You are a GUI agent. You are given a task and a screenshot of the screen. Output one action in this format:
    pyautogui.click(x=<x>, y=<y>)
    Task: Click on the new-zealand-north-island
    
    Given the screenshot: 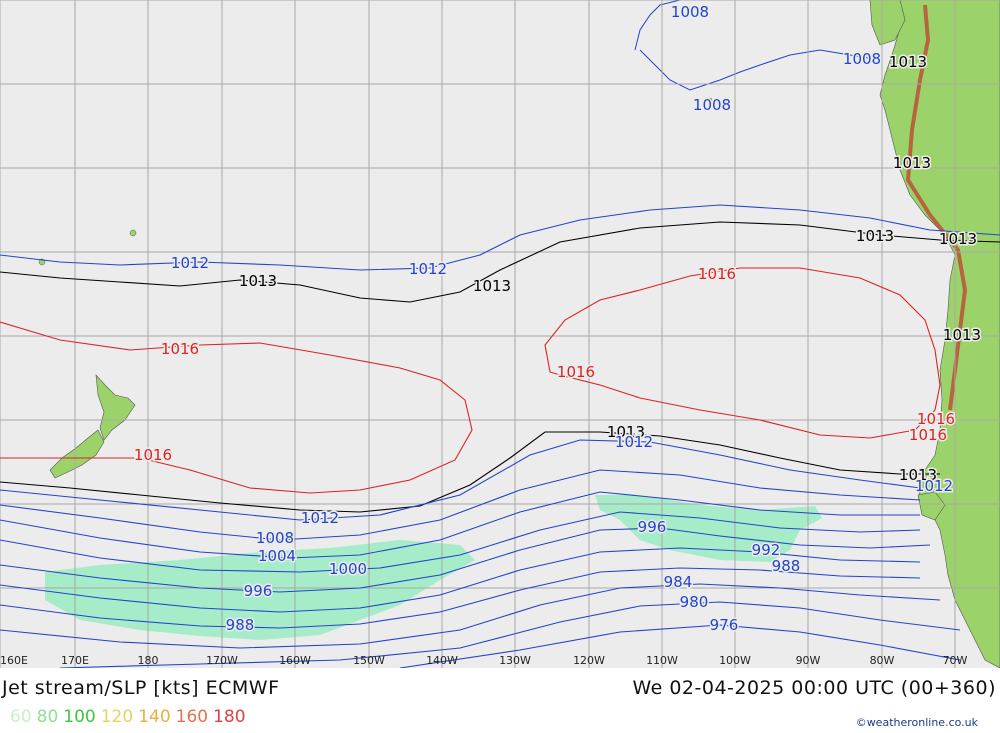 What is the action you would take?
    pyautogui.click(x=115, y=407)
    